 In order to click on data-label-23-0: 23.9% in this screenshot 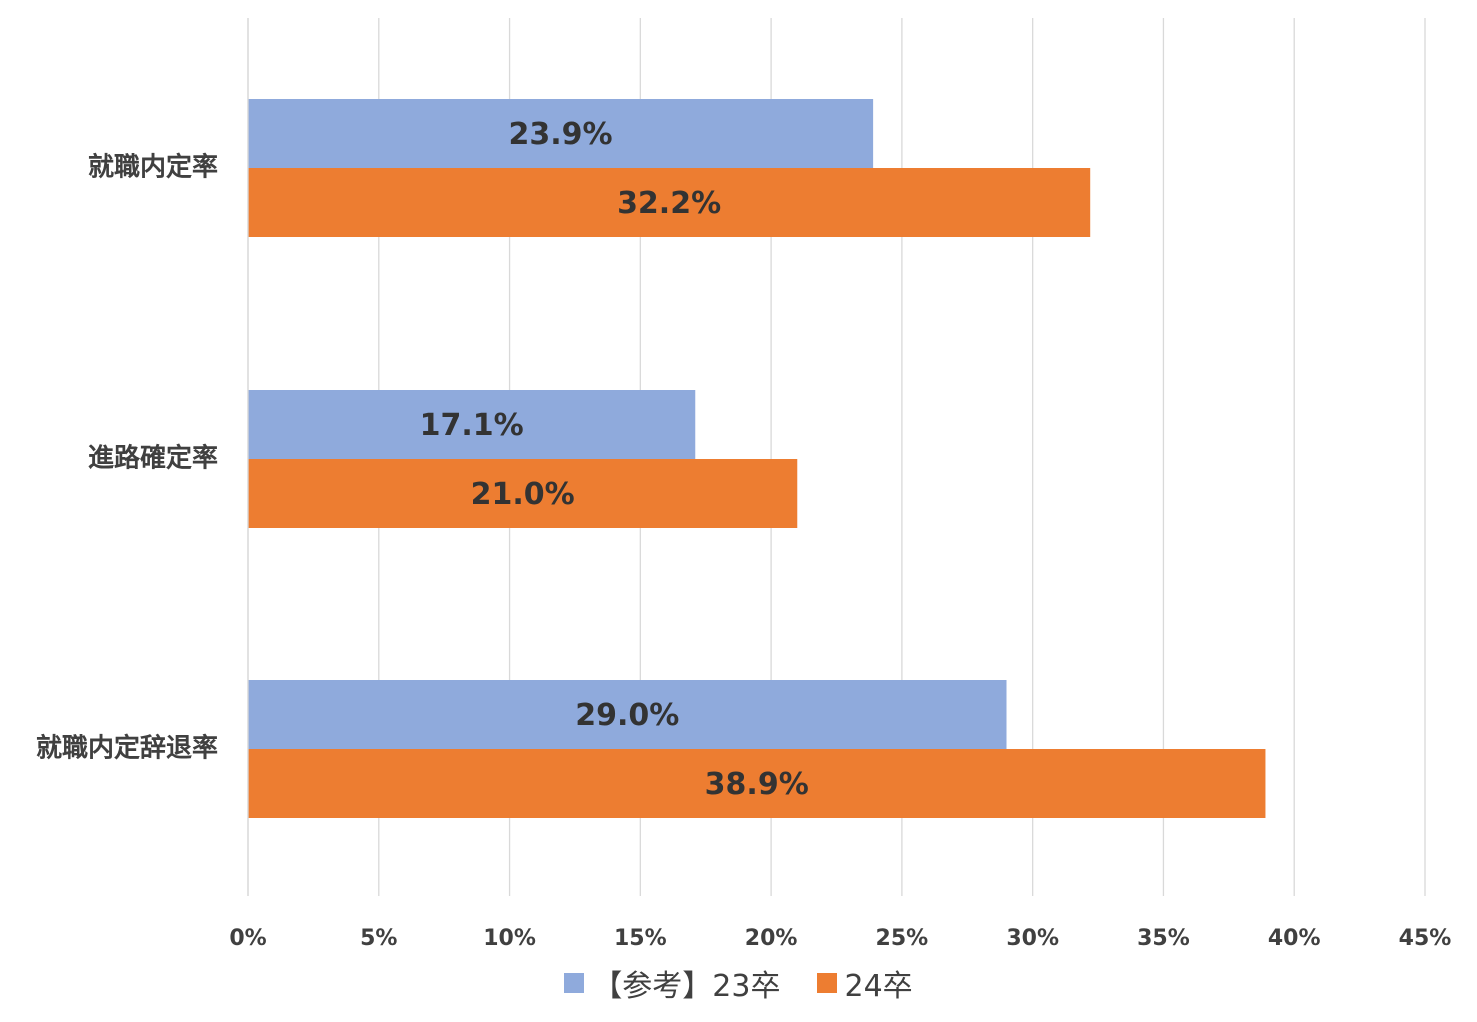, I will do `click(561, 134)`.